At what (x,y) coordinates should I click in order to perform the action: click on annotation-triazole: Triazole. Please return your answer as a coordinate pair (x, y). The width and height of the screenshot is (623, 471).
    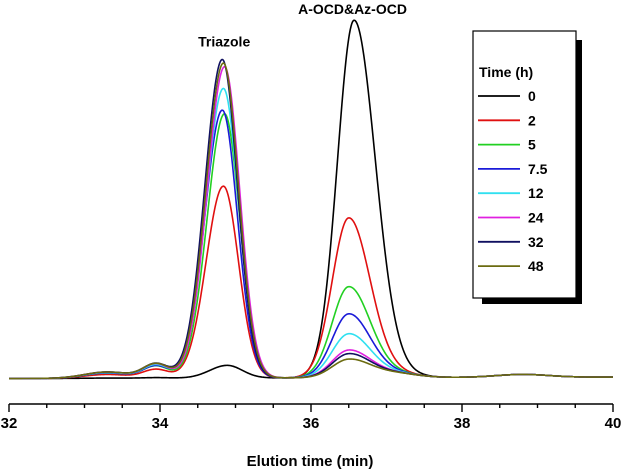
    Looking at the image, I should click on (224, 41).